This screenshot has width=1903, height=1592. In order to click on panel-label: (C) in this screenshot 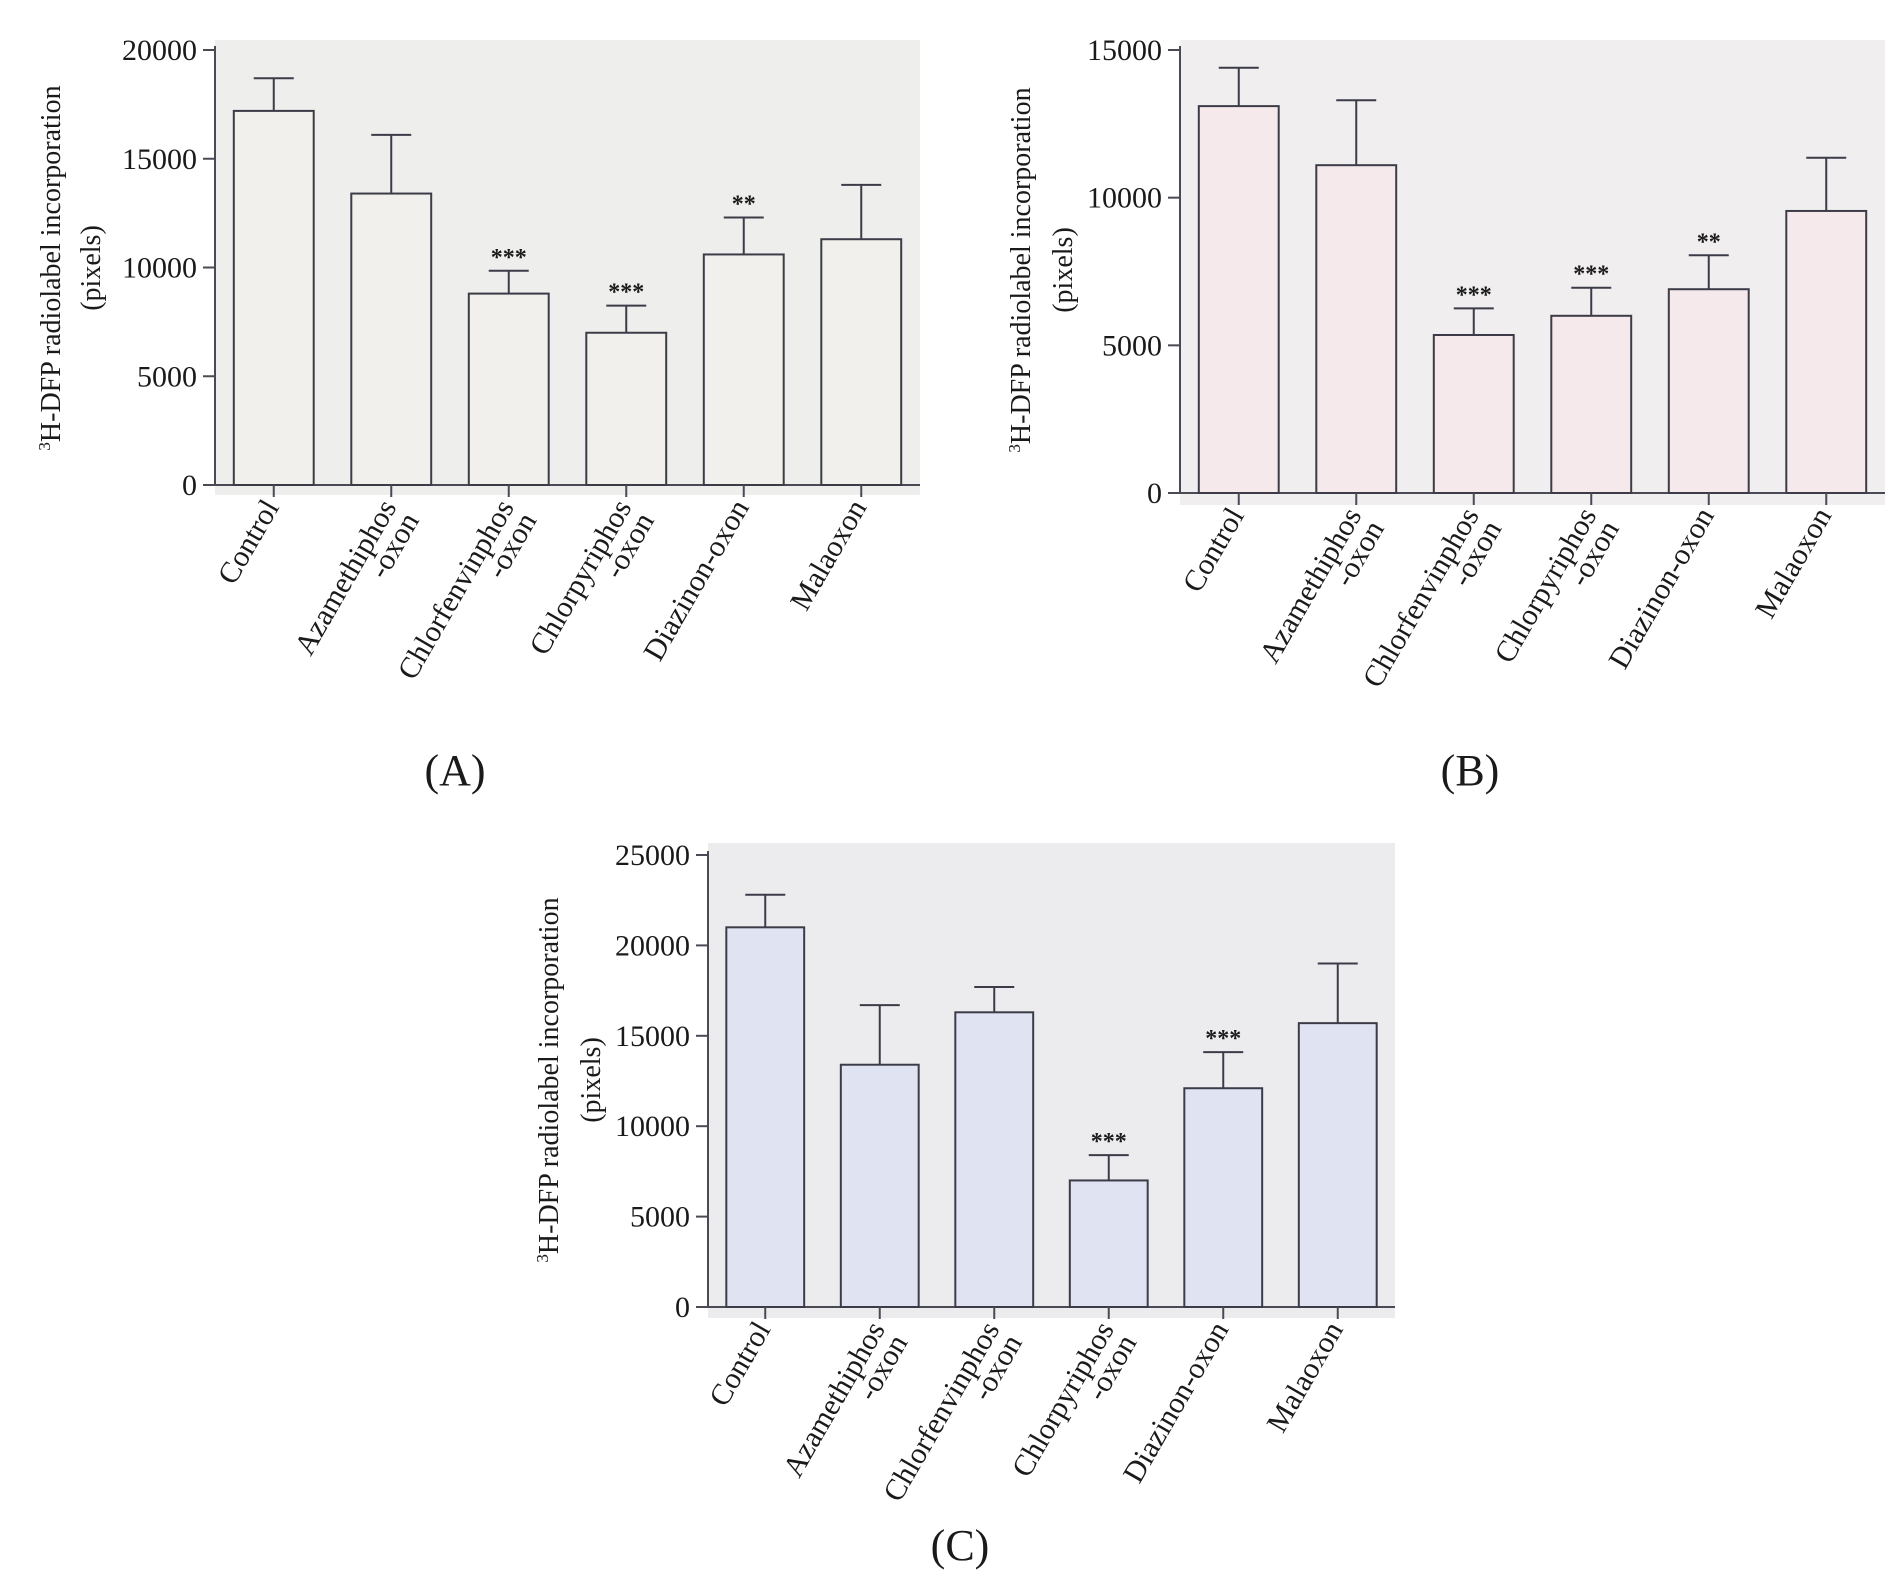, I will do `click(960, 1545)`.